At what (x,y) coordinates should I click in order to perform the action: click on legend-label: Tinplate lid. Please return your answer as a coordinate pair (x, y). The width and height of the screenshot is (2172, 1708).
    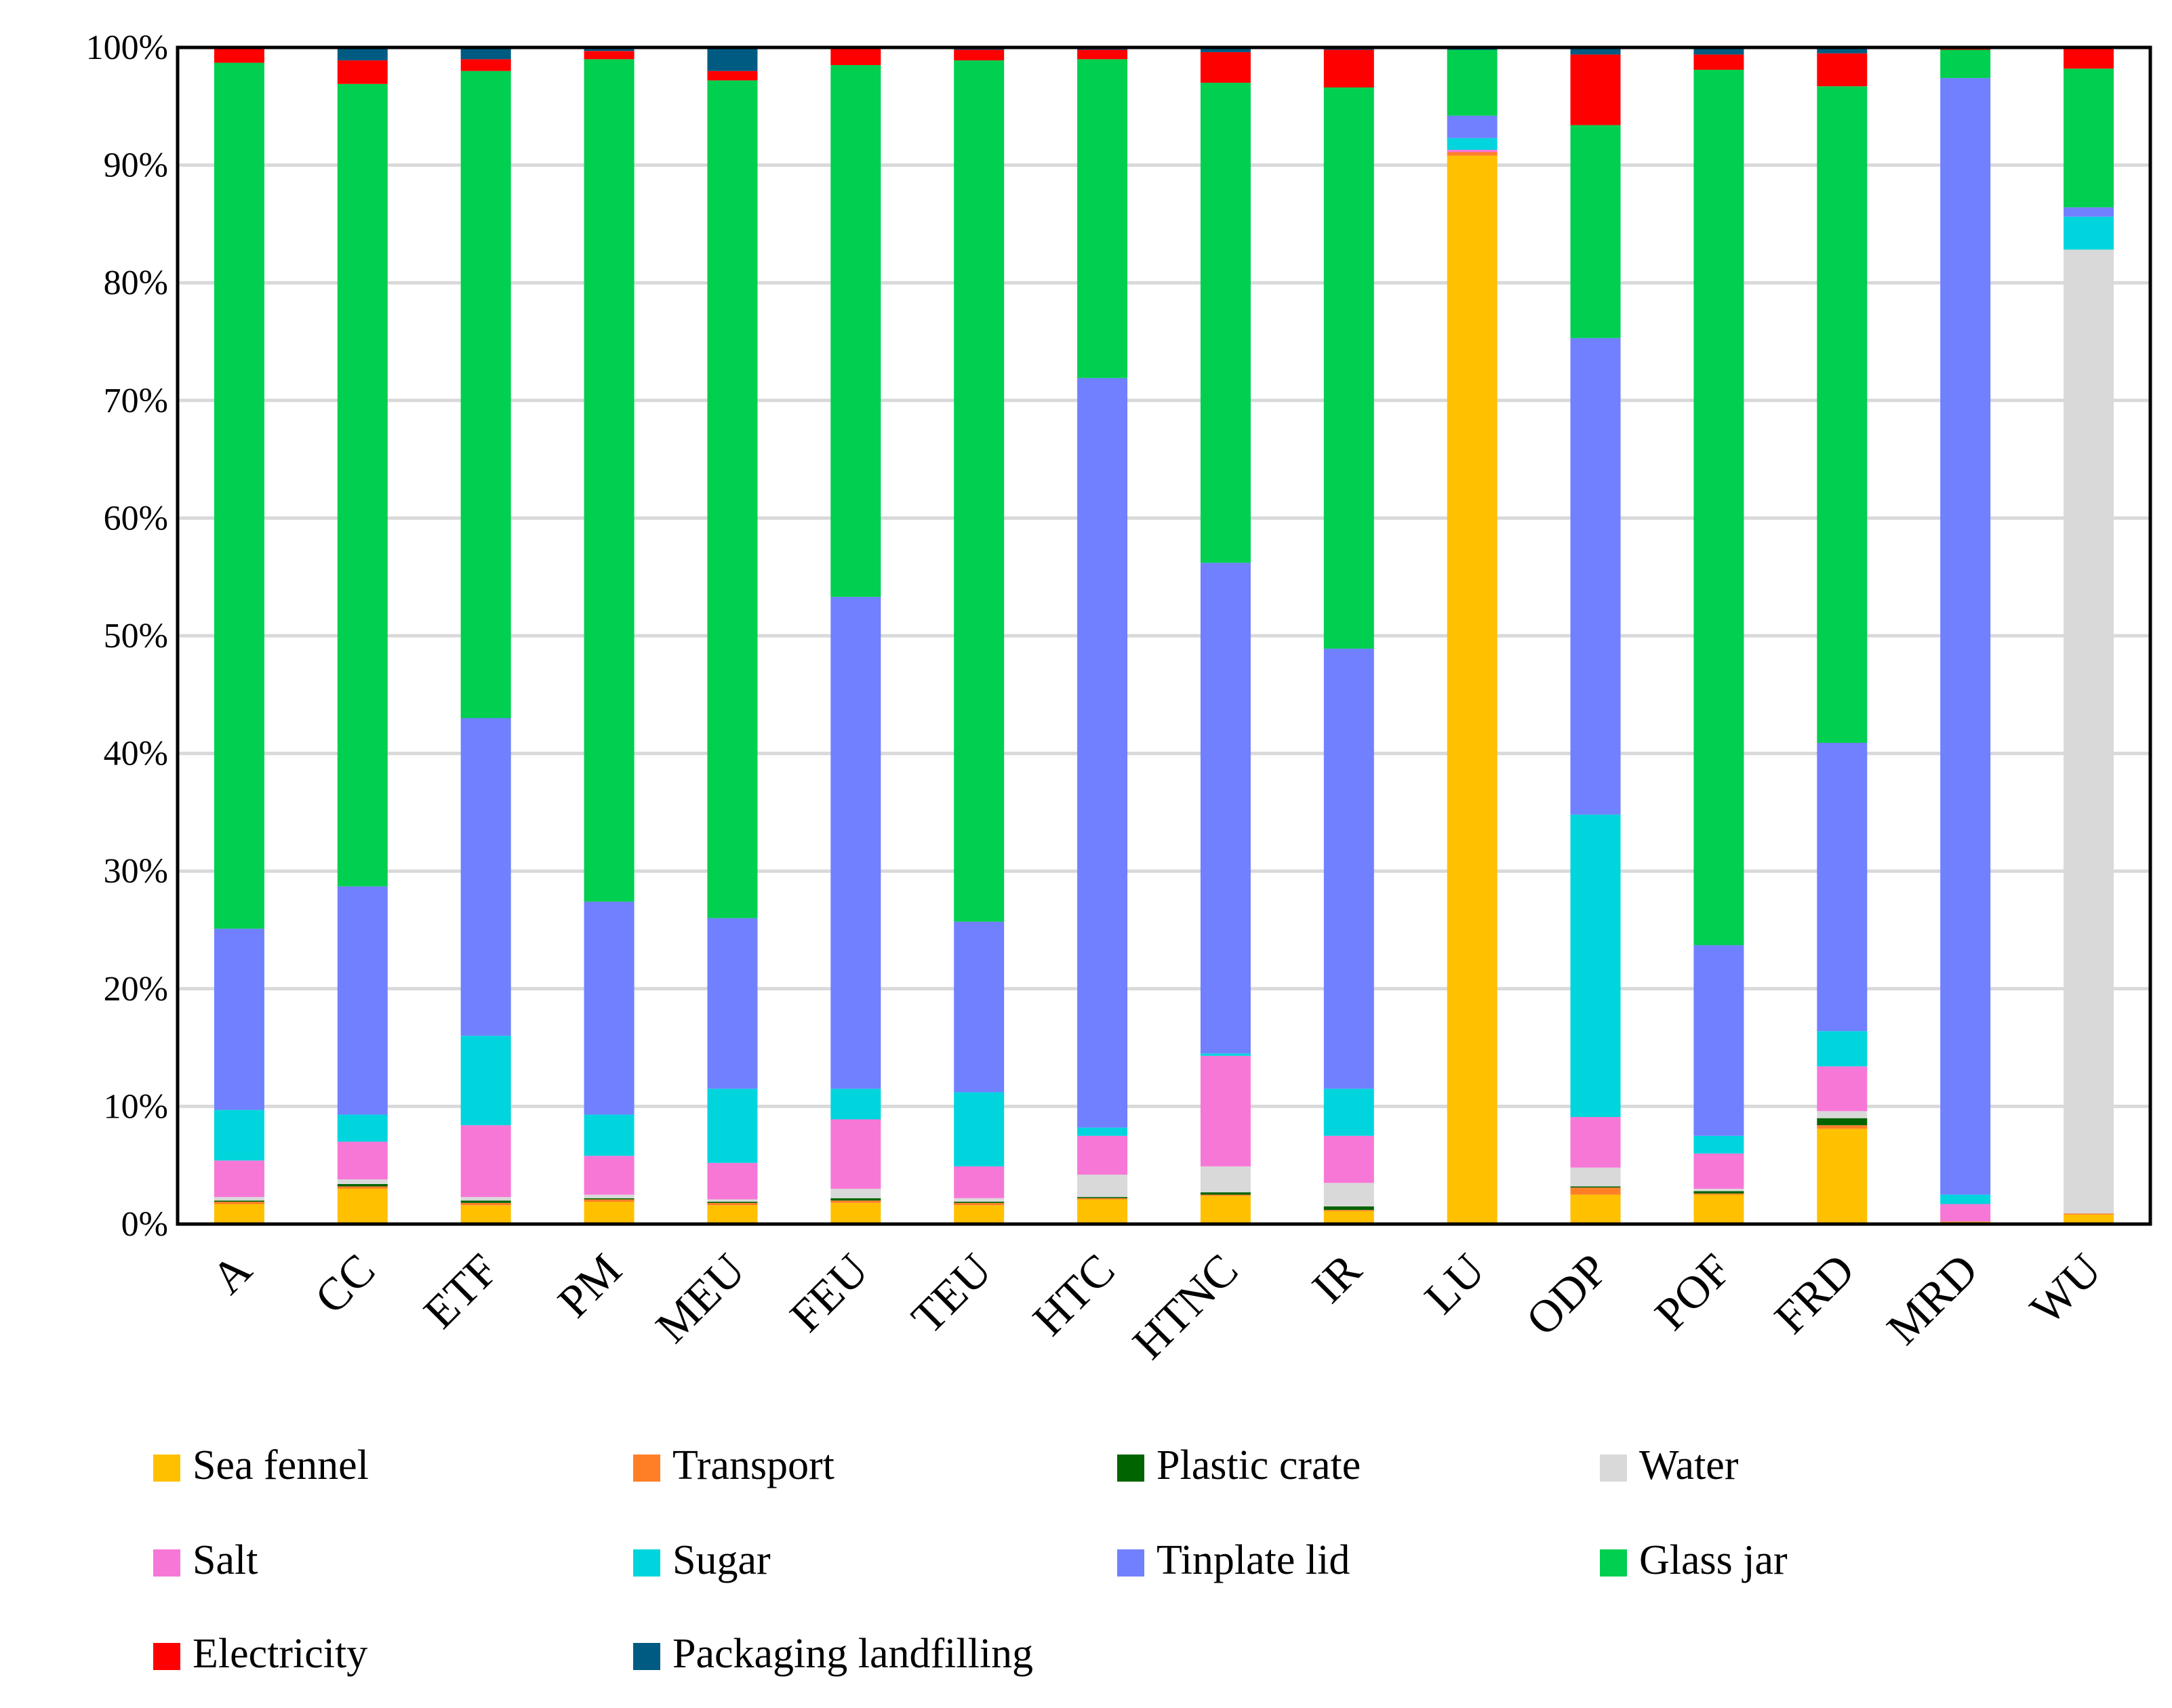
    Looking at the image, I should click on (1253, 1560).